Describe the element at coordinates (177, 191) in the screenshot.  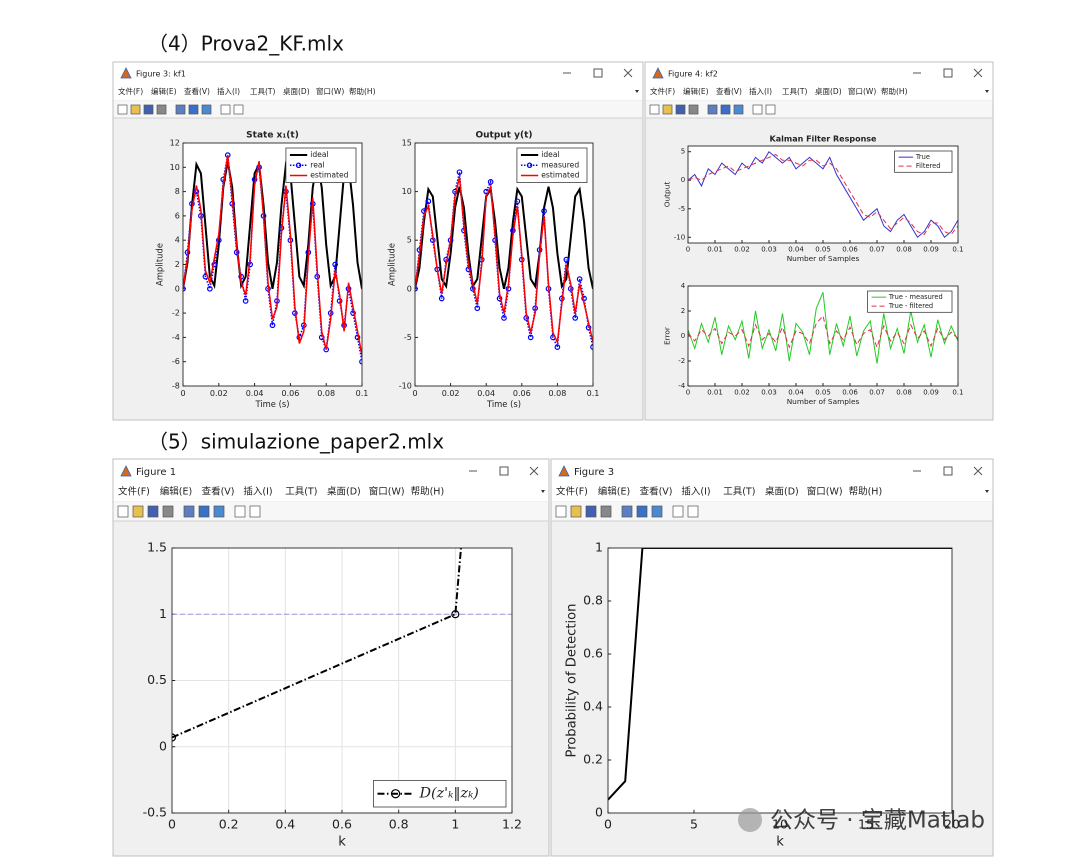
I see `y-tick-label: 8` at that location.